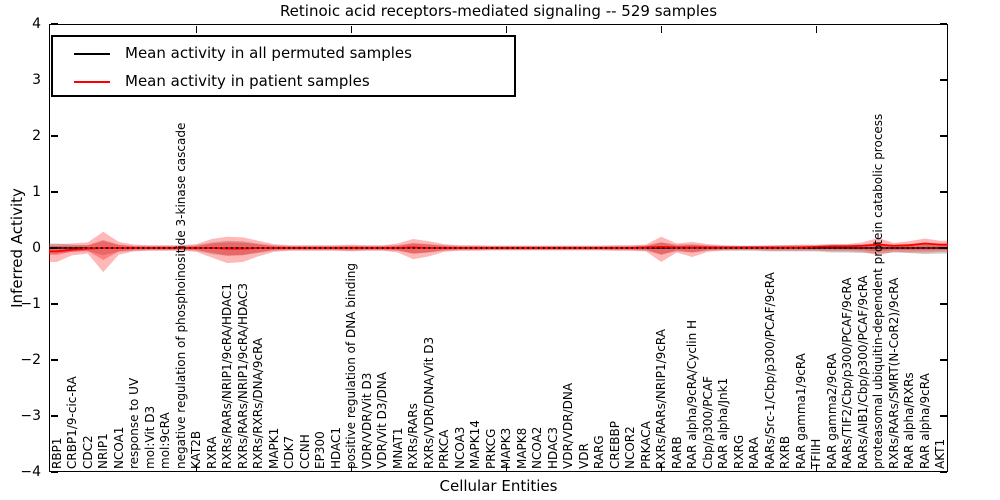 Image resolution: width=1000 pixels, height=500 pixels. I want to click on x-category-label: CDK7, so click(289, 452).